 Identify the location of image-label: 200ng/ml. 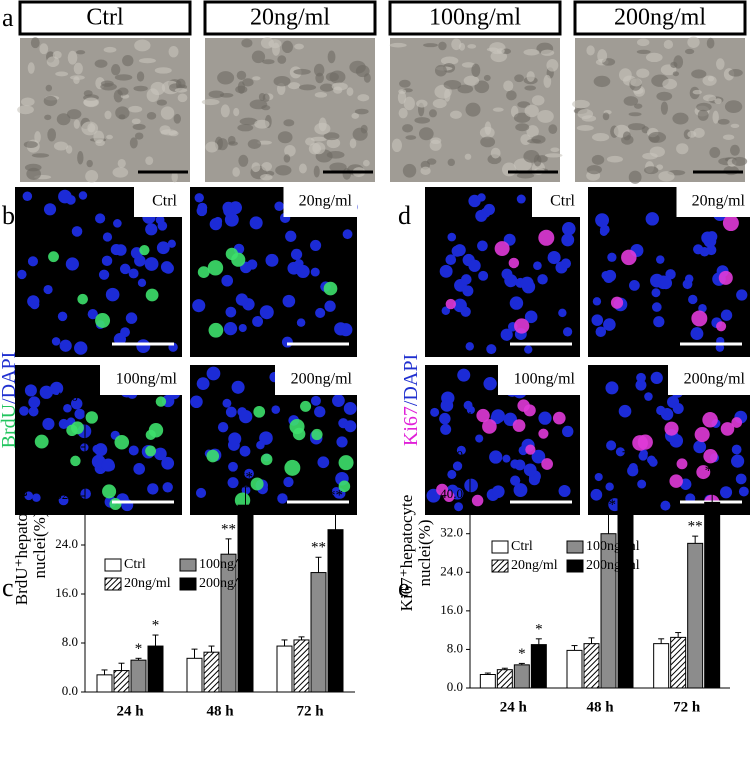
(715, 379).